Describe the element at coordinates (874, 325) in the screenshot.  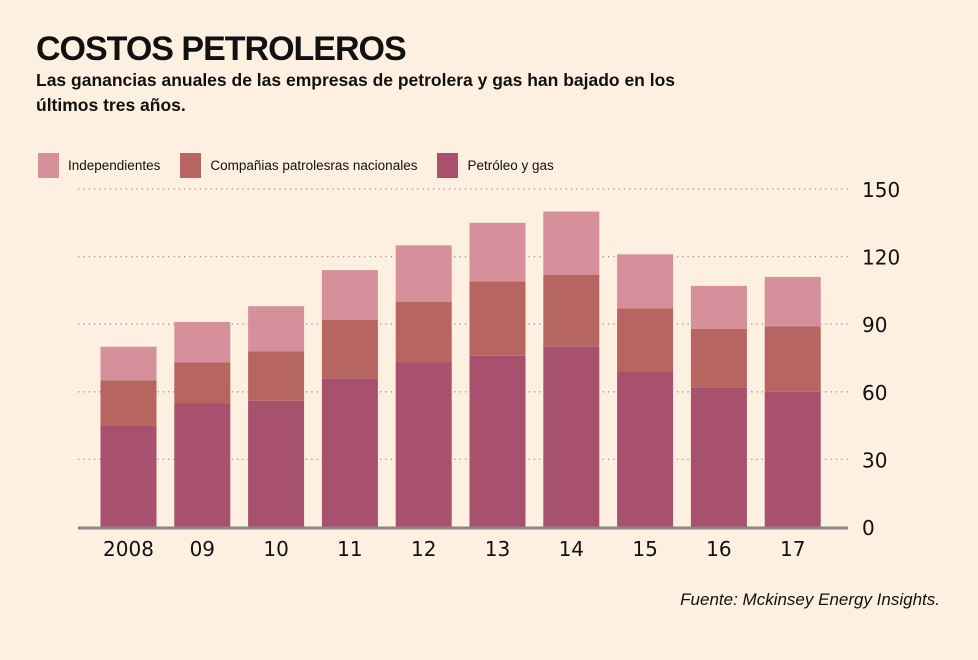
I see `y-tick-label: 90` at that location.